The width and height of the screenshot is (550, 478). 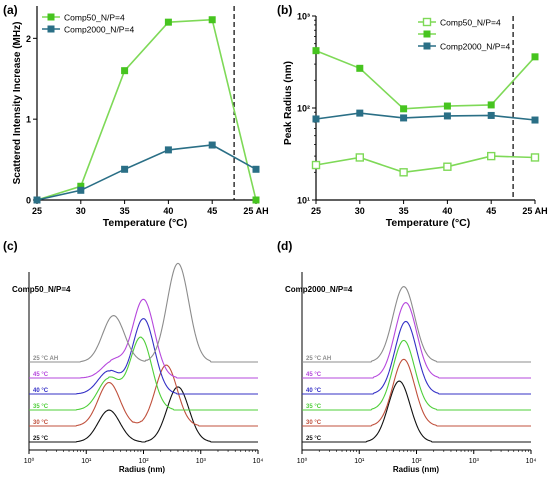 I want to click on chart-d-title: Comp2000_N/P=4, so click(x=319, y=289).